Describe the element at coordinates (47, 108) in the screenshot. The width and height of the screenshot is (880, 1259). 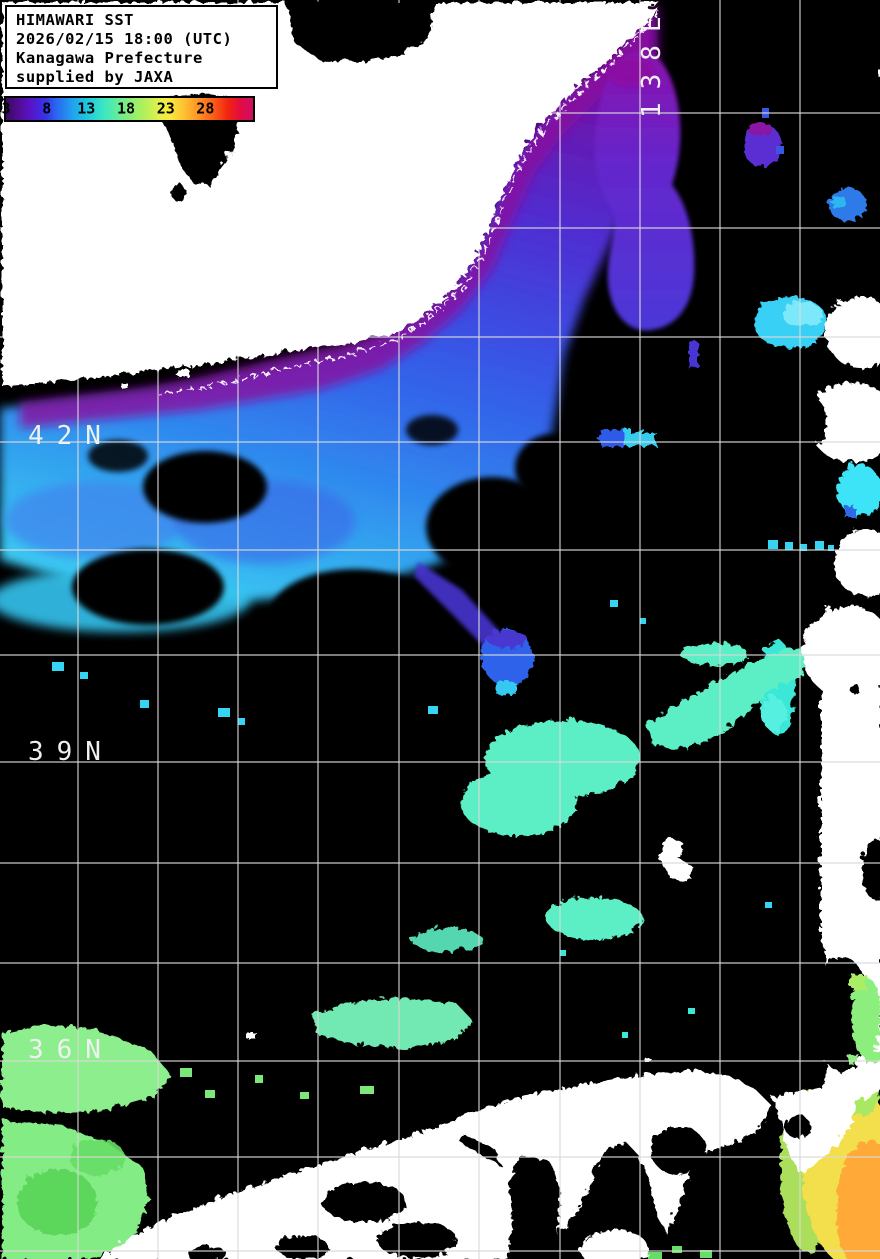
I see `colorbar-tick: 8` at that location.